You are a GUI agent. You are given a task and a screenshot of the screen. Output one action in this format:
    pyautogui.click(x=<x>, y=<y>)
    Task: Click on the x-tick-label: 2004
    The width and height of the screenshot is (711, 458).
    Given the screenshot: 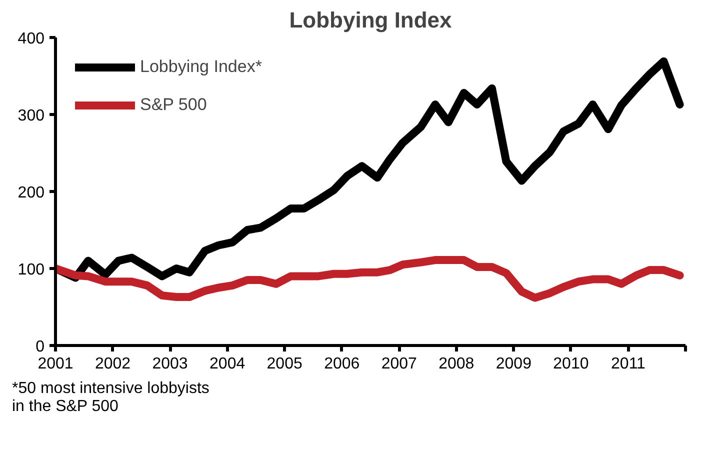 What is the action you would take?
    pyautogui.click(x=228, y=364)
    